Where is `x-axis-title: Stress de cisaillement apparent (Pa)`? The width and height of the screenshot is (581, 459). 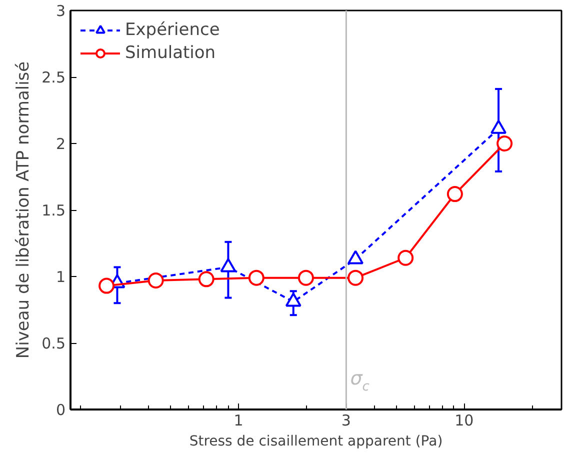
x-axis-title: Stress de cisaillement apparent (Pa) is located at coordinates (316, 442).